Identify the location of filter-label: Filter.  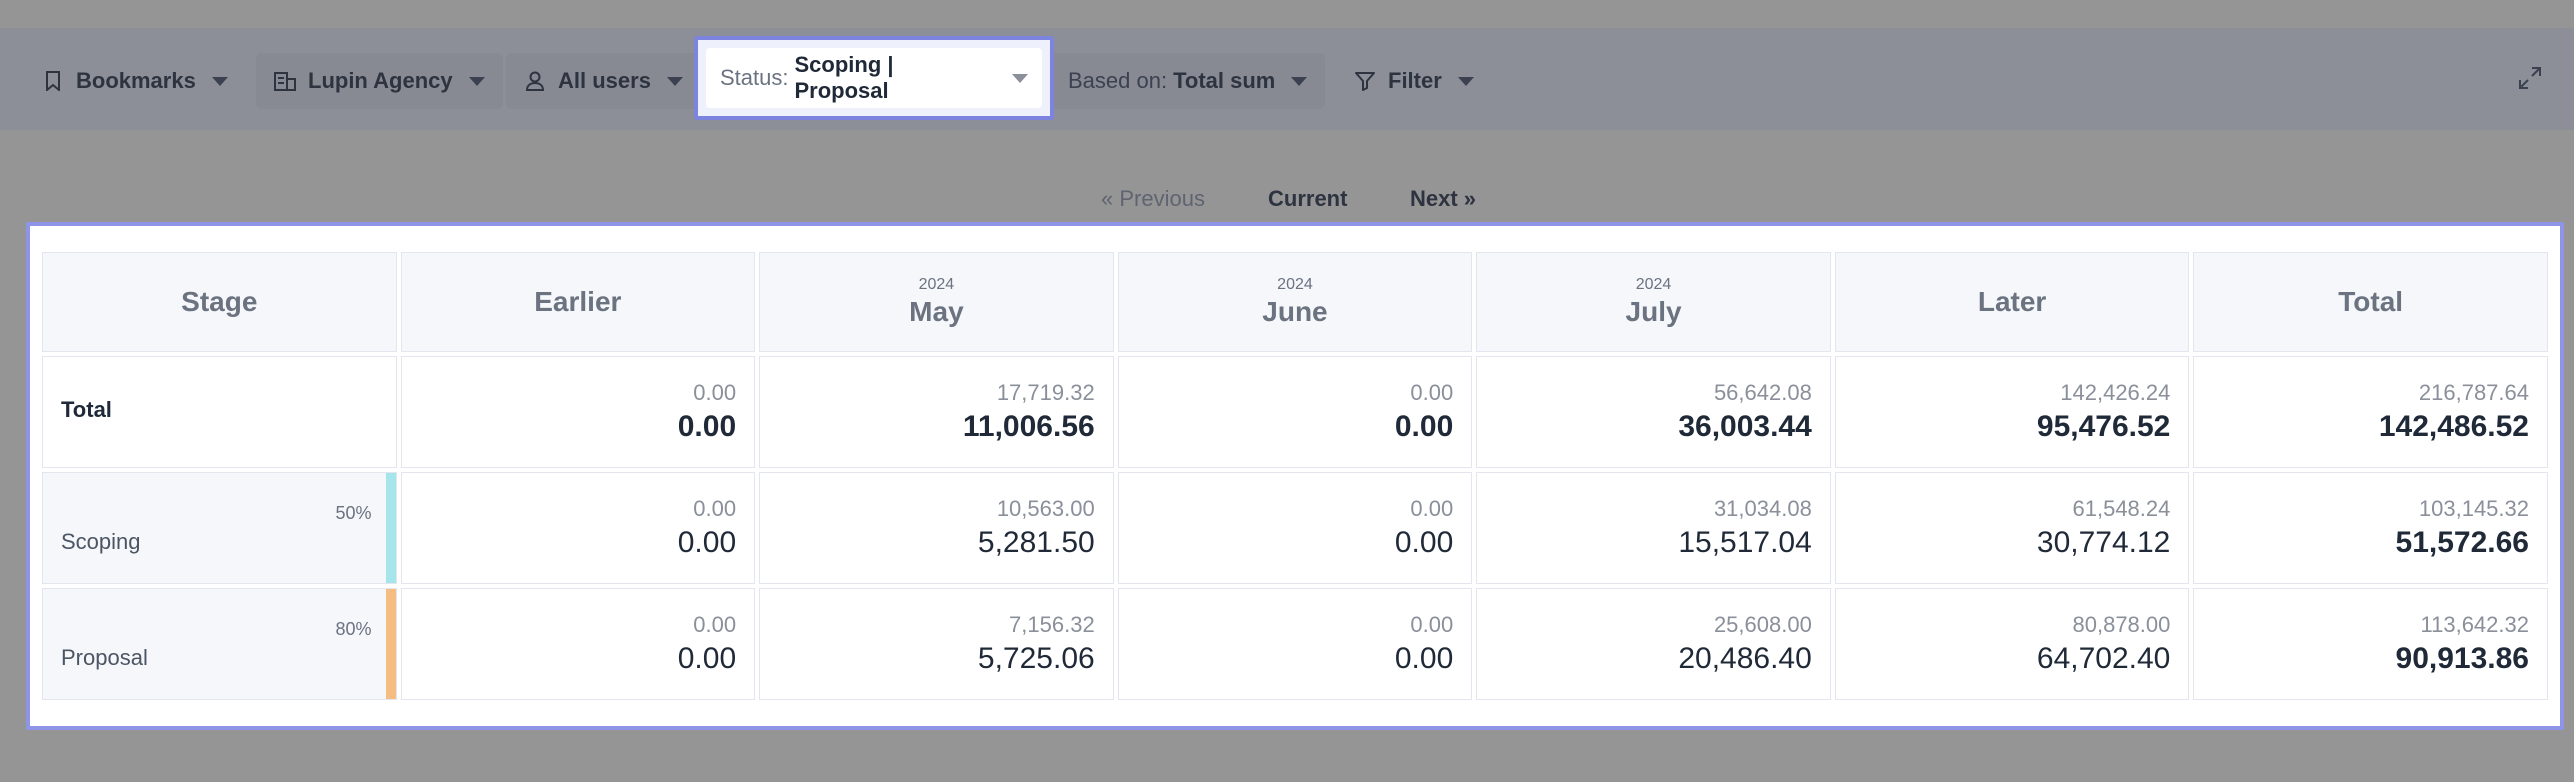
(1415, 80).